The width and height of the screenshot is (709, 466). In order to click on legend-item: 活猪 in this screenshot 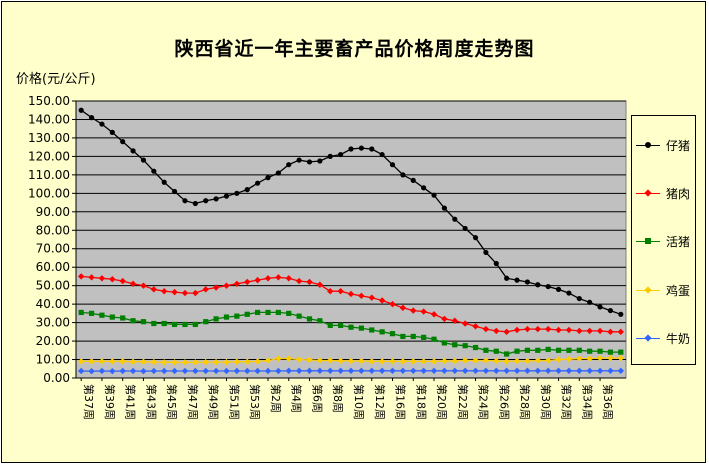, I will do `click(666, 241)`.